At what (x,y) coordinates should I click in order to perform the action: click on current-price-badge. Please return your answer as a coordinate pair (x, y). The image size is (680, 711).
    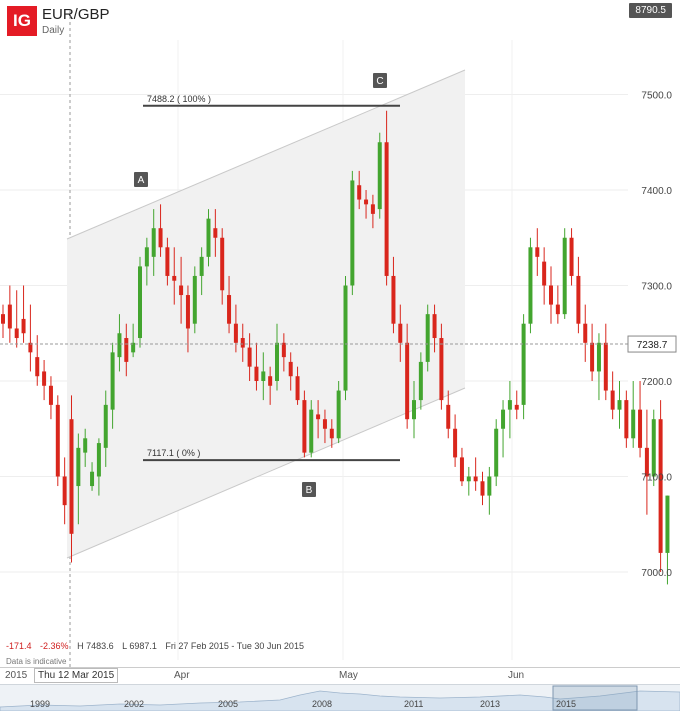
    Looking at the image, I should click on (652, 344).